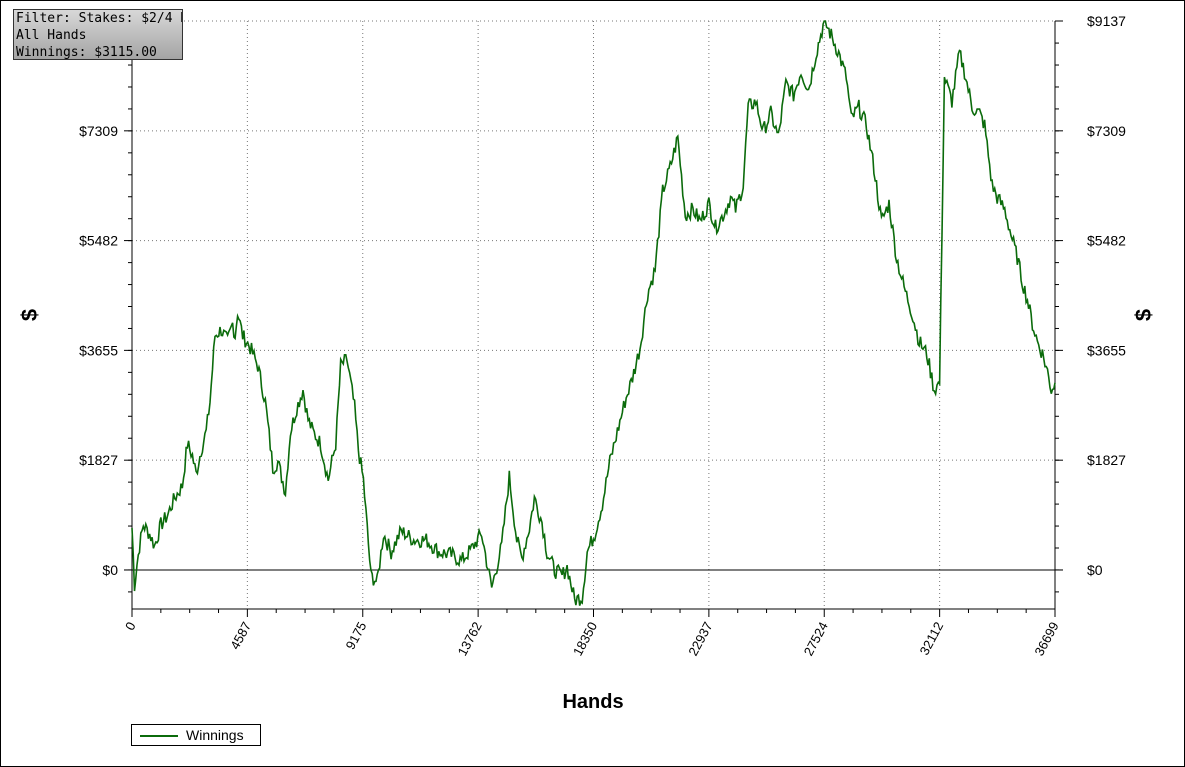  What do you see at coordinates (1046, 638) in the screenshot?
I see `x-tick-label: 36699` at bounding box center [1046, 638].